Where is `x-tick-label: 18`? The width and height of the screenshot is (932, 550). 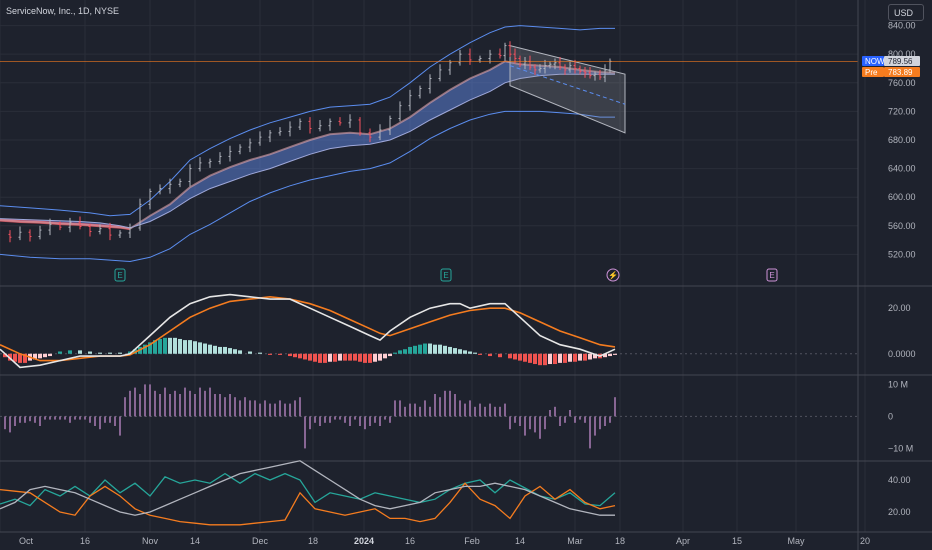
x-tick-label: 18 is located at coordinates (313, 541).